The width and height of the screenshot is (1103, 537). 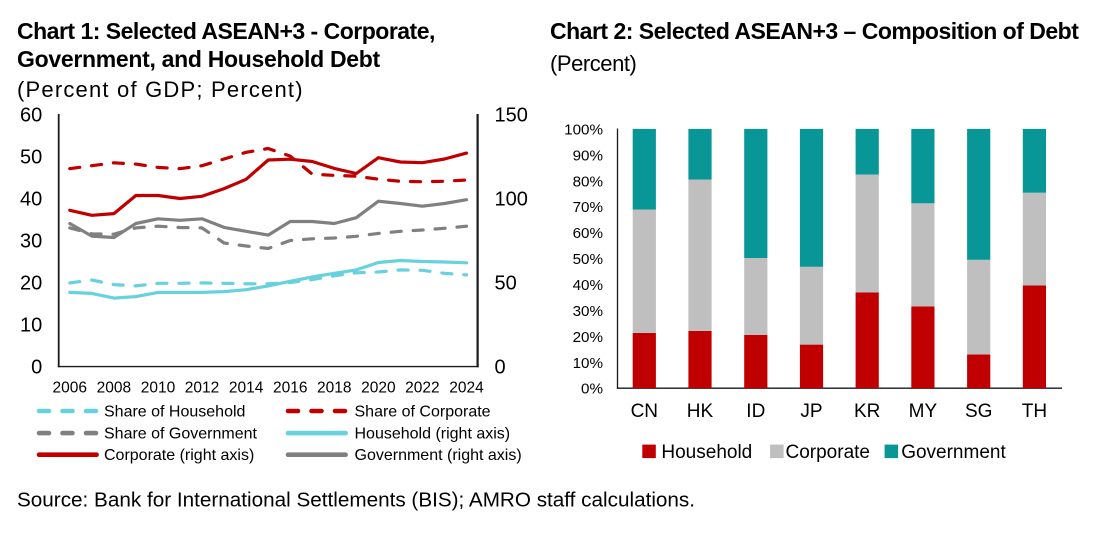 What do you see at coordinates (31, 200) in the screenshot?
I see `svg-text: 40` at bounding box center [31, 200].